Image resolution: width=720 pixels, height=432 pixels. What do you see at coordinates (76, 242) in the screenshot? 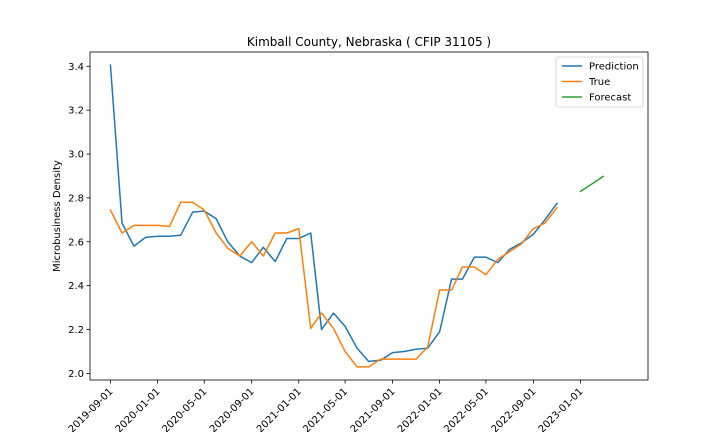
I see `y-tick-label: 2.6` at bounding box center [76, 242].